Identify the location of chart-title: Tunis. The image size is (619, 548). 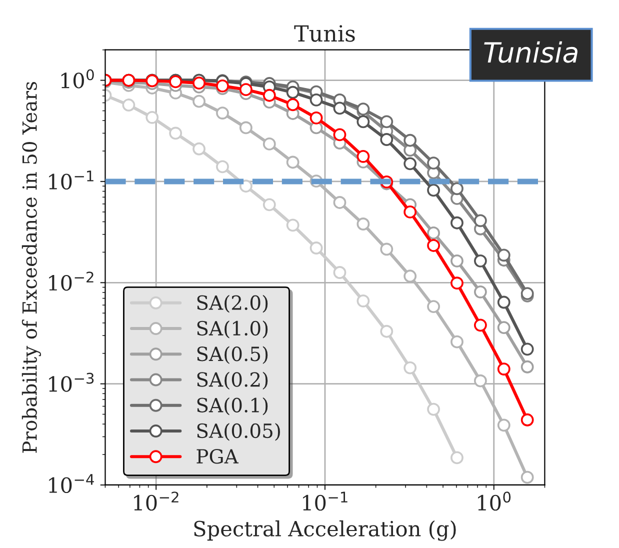
(324, 33).